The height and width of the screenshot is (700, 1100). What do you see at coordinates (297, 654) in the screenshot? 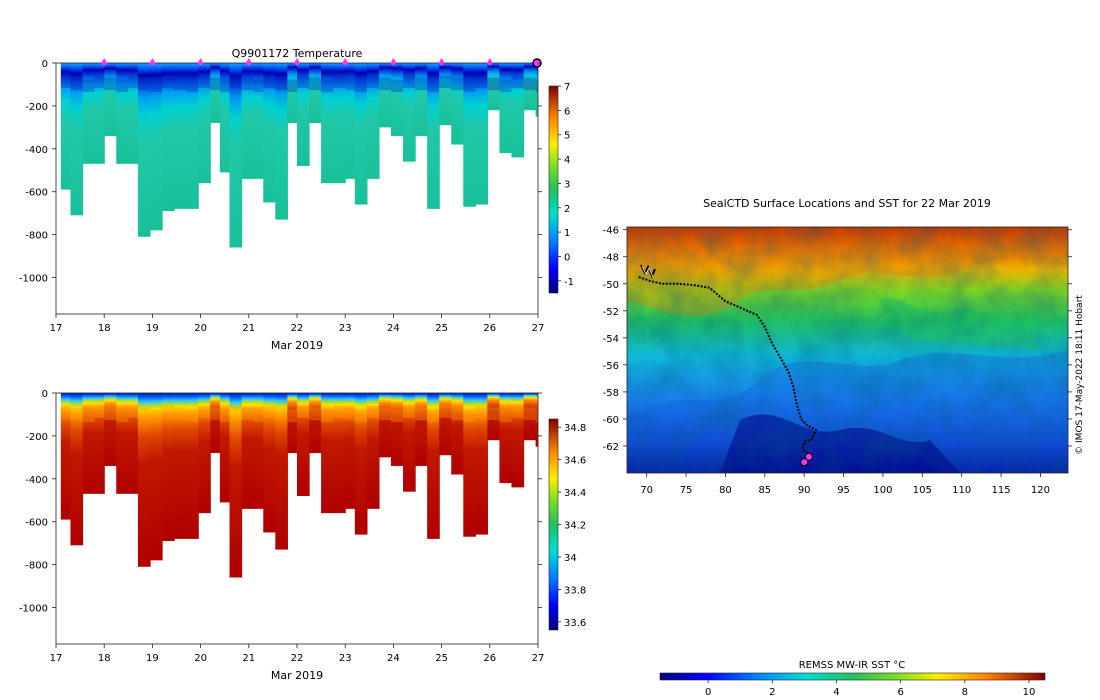
I see `salinity-x-axis: 17 18 19 20 21 22 23 24 25 26 27` at bounding box center [297, 654].